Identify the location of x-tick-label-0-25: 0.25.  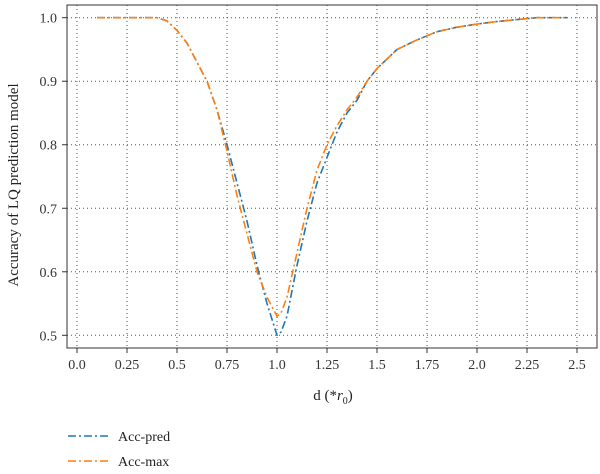
(127, 365).